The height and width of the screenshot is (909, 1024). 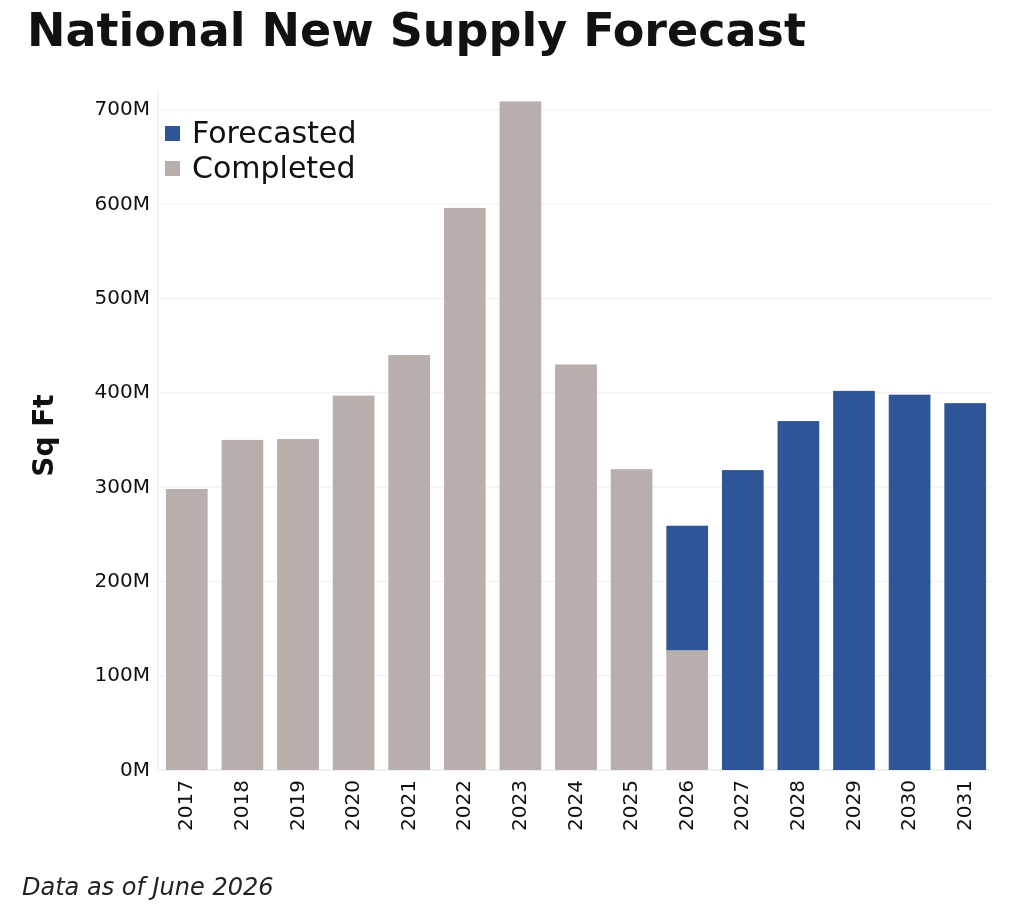 What do you see at coordinates (122, 108) in the screenshot?
I see `y-tick-label: 700M` at bounding box center [122, 108].